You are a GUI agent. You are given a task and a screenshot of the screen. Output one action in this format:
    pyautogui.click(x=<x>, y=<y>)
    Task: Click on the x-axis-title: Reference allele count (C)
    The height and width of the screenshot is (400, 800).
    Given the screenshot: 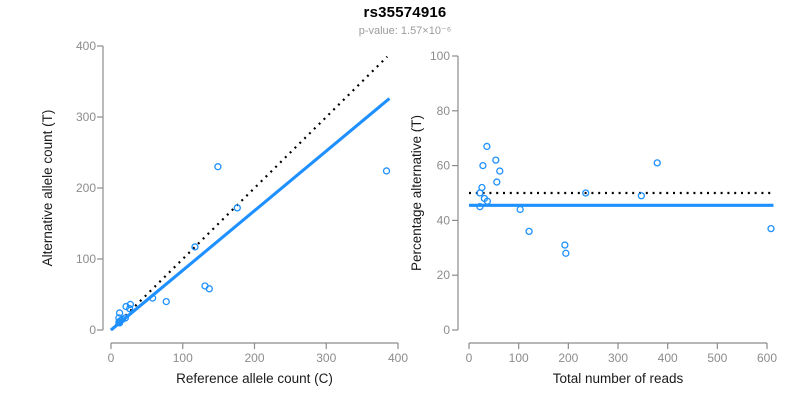 What is the action you would take?
    pyautogui.click(x=254, y=378)
    